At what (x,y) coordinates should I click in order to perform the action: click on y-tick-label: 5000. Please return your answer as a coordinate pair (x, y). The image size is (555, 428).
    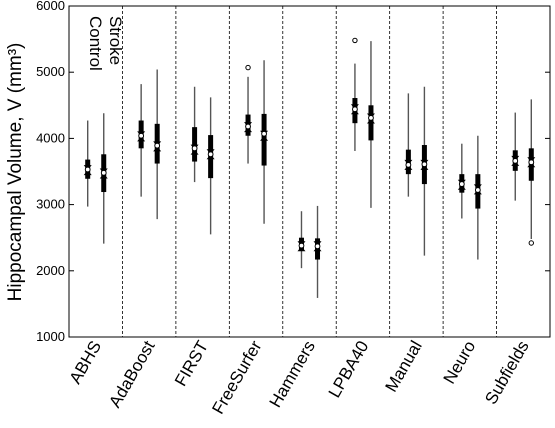
    Looking at the image, I should click on (50, 71).